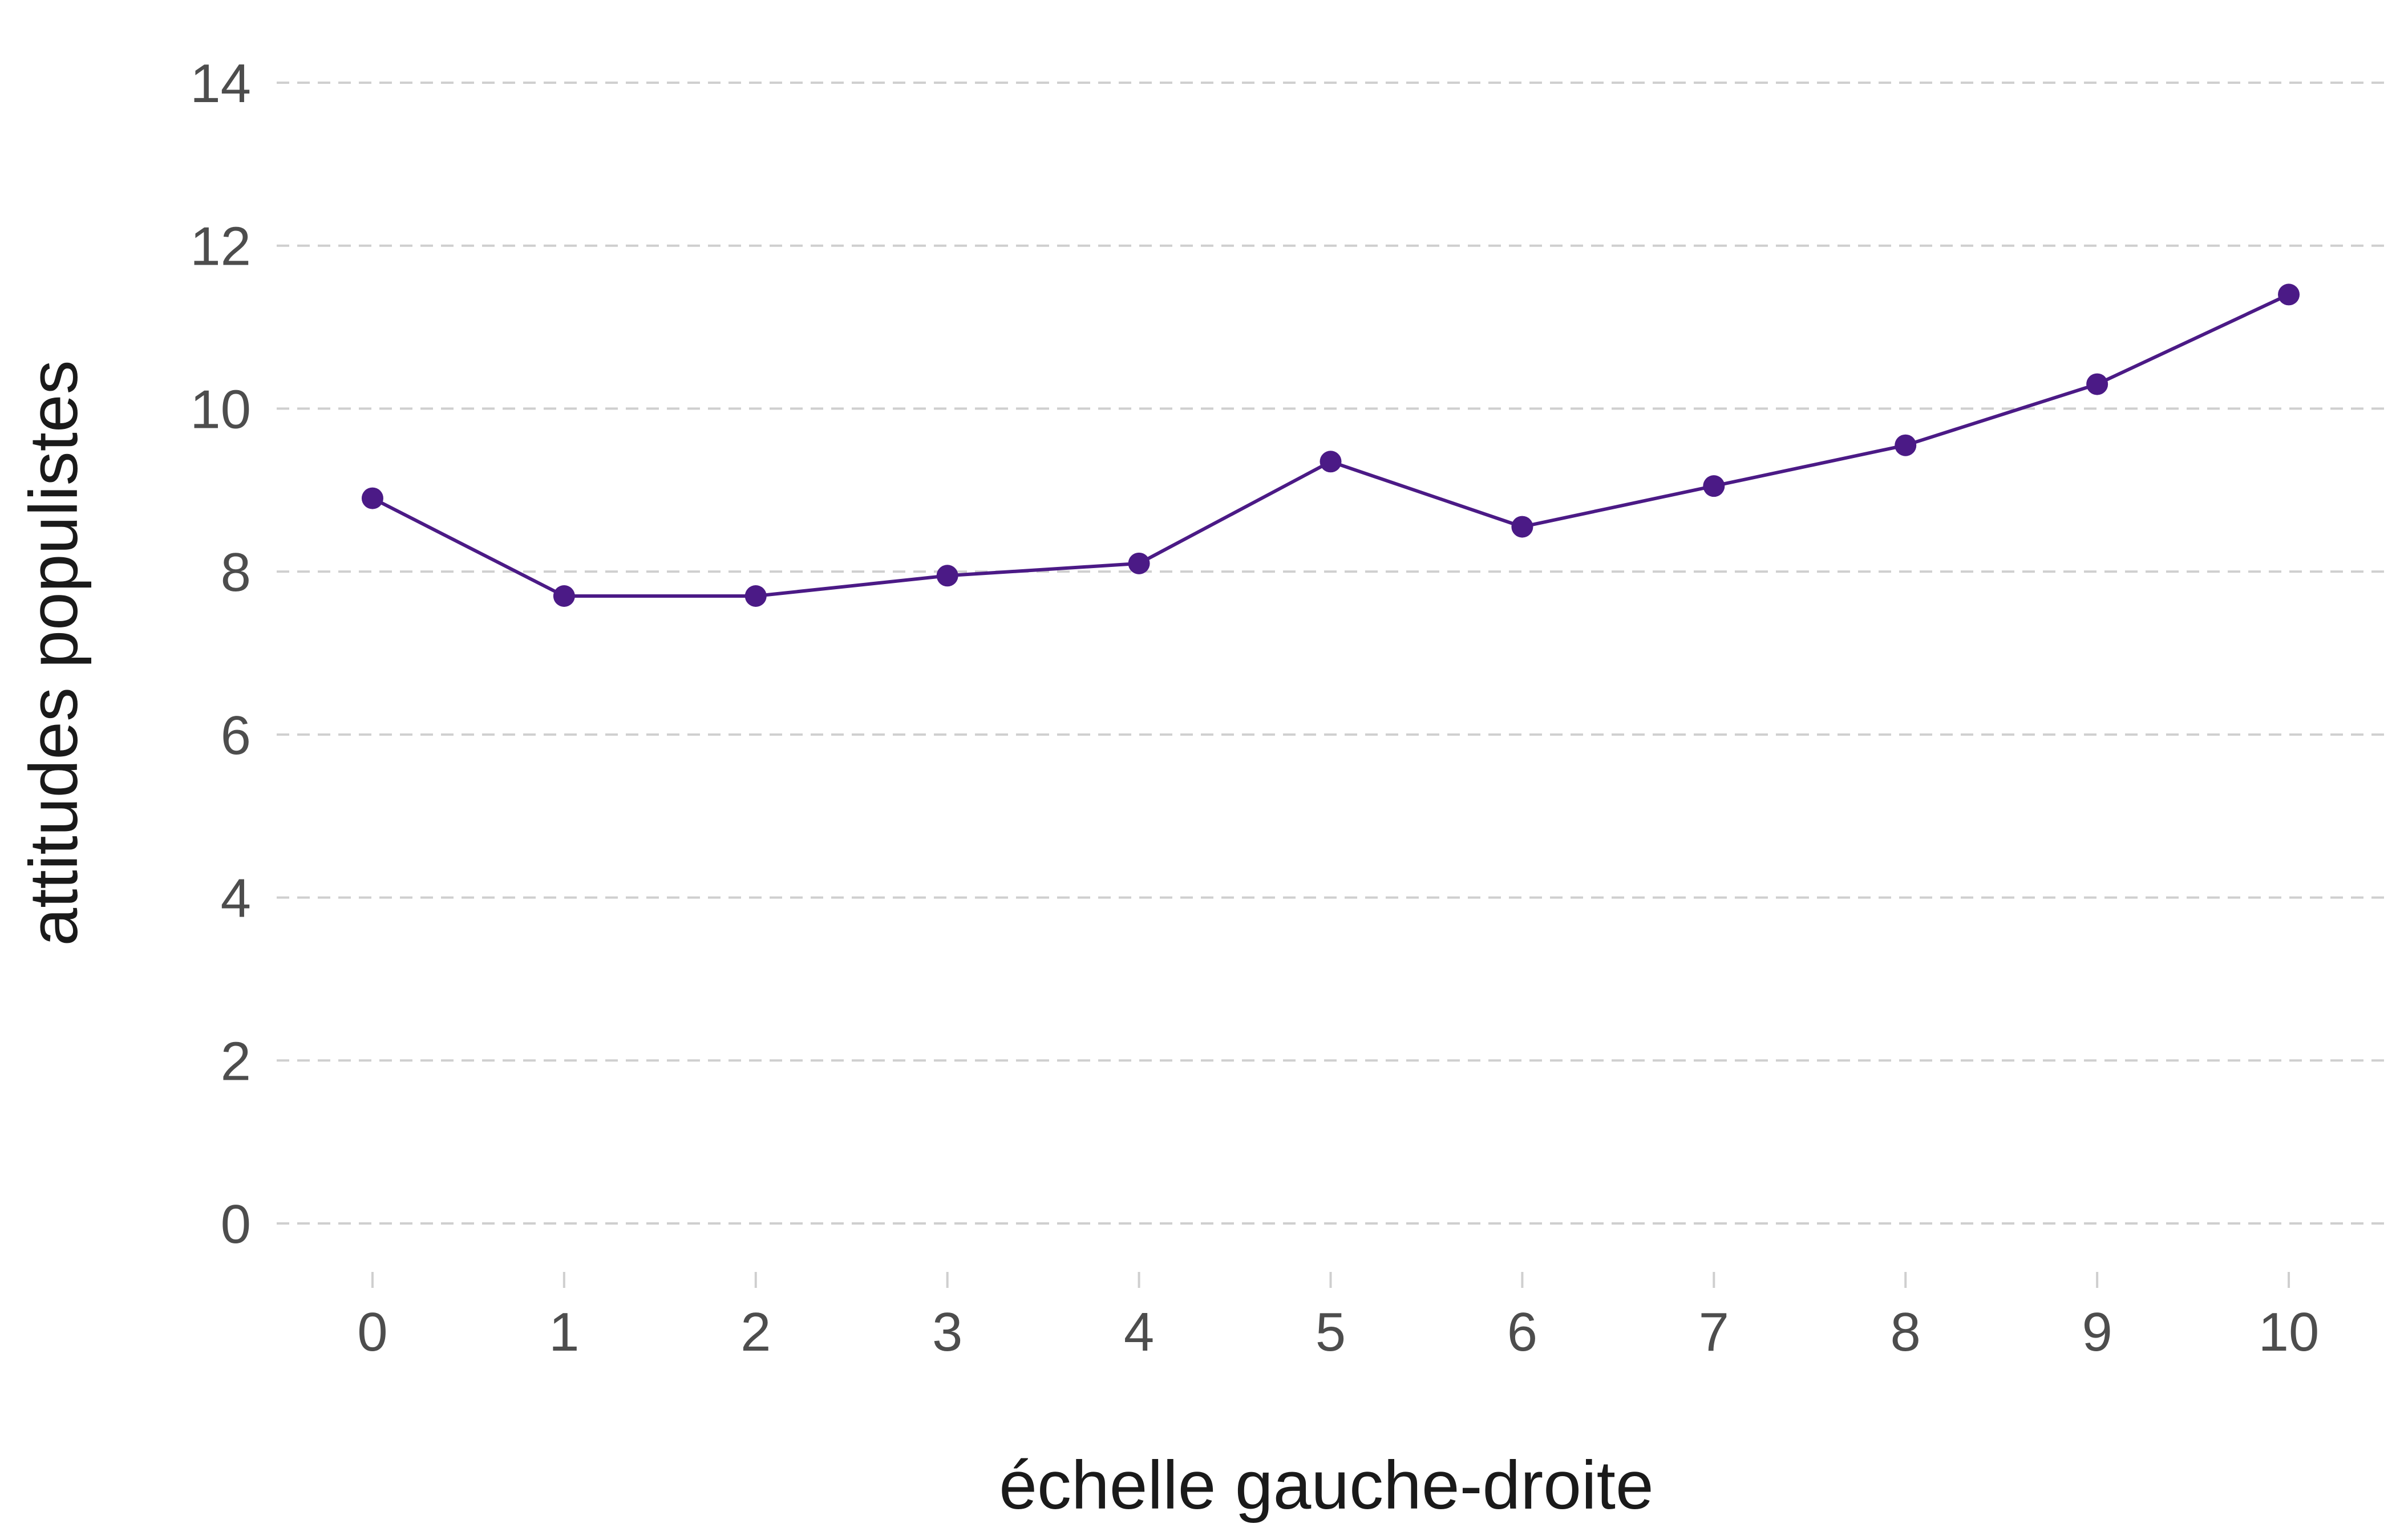 The width and height of the screenshot is (2396, 1540). I want to click on x-tick-label: 5, so click(1331, 1332).